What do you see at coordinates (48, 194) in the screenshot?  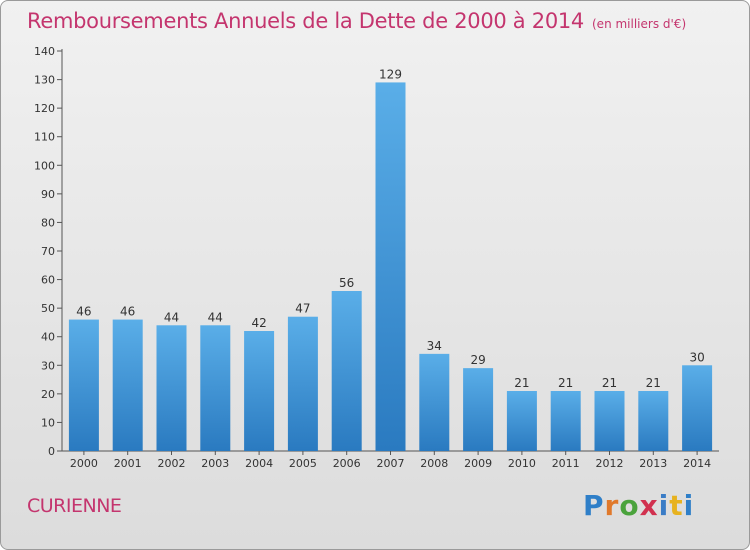 I see `y-tick-label: 90` at bounding box center [48, 194].